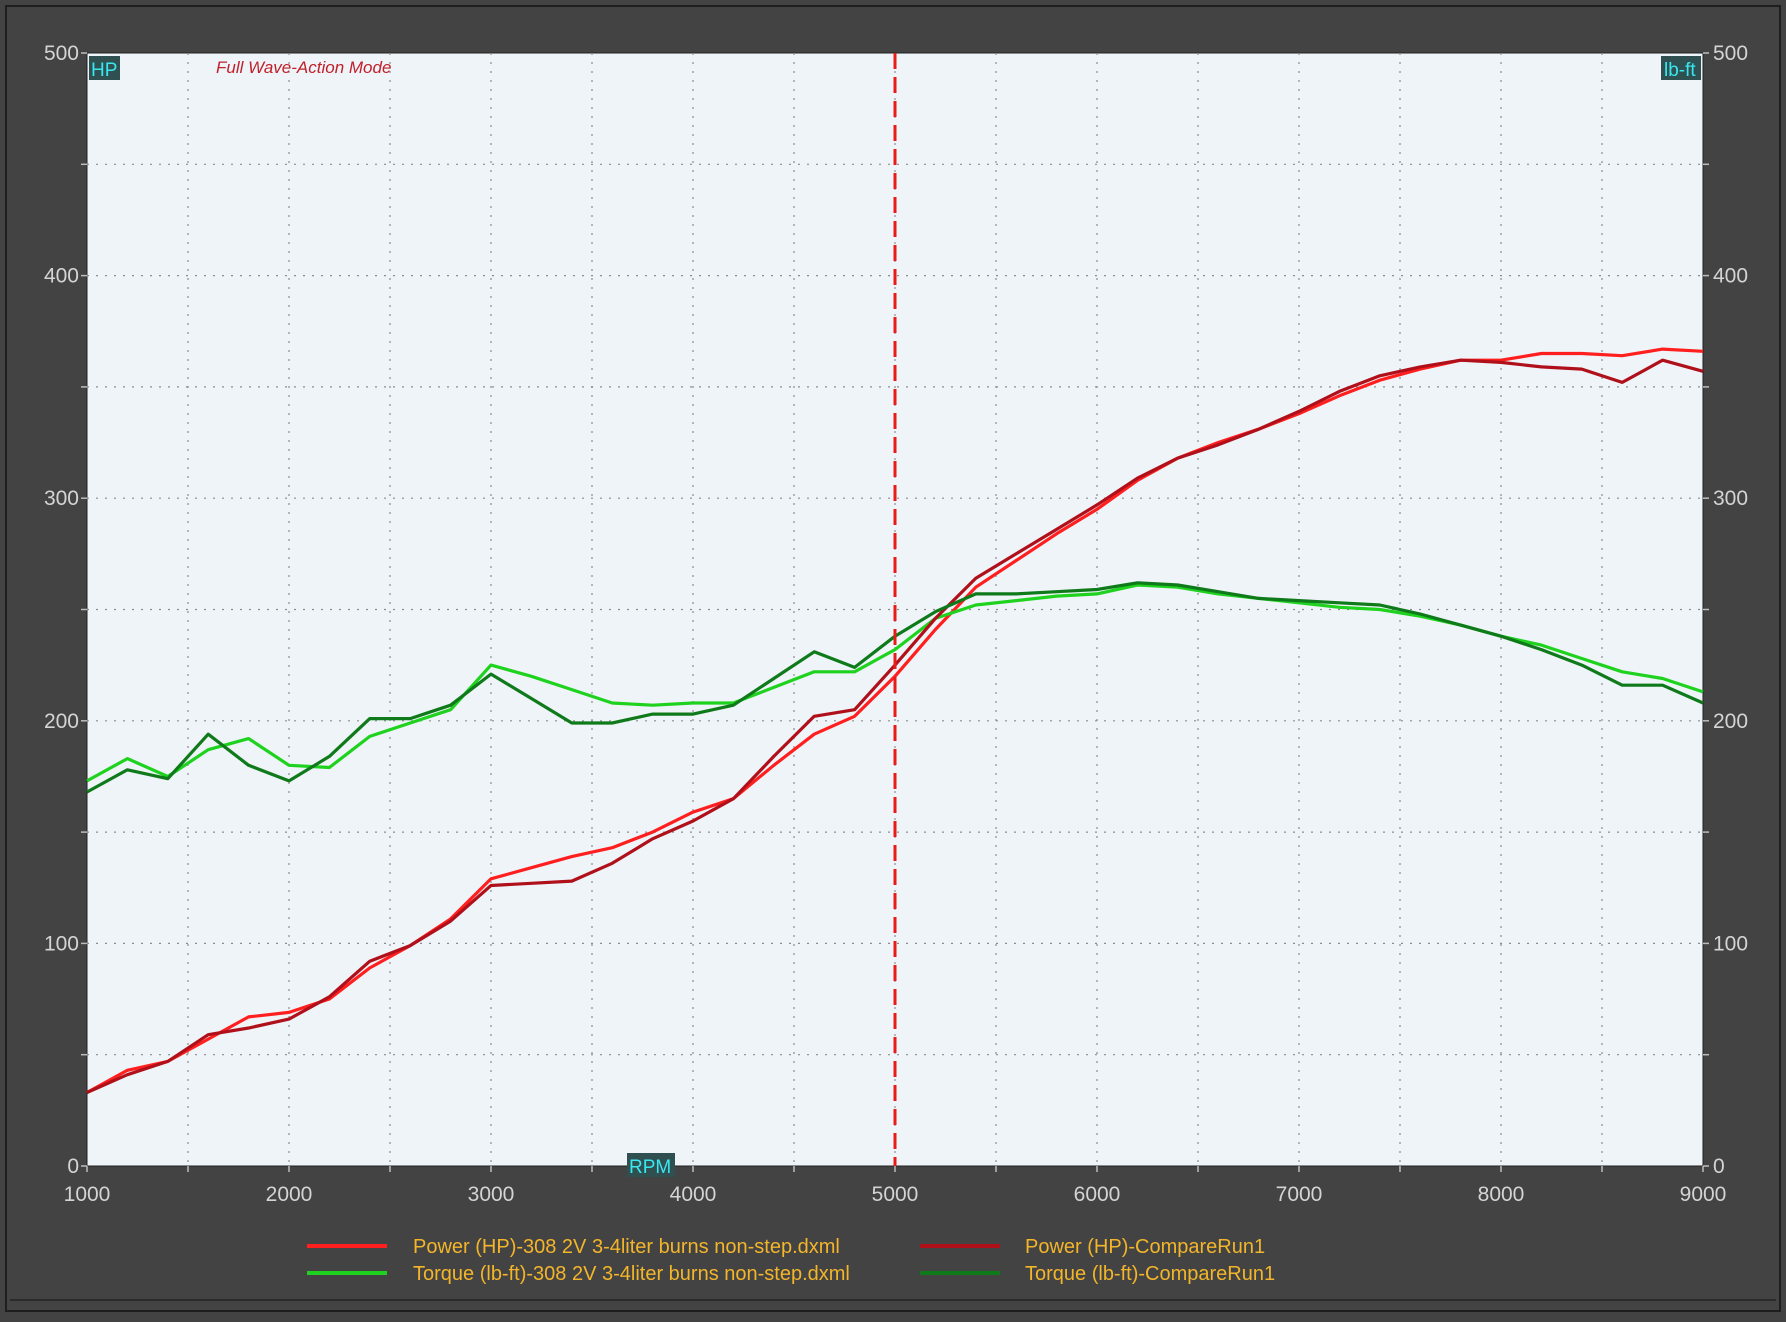 This screenshot has width=1786, height=1322. What do you see at coordinates (1097, 1194) in the screenshot?
I see `x-tick-label: 6000` at bounding box center [1097, 1194].